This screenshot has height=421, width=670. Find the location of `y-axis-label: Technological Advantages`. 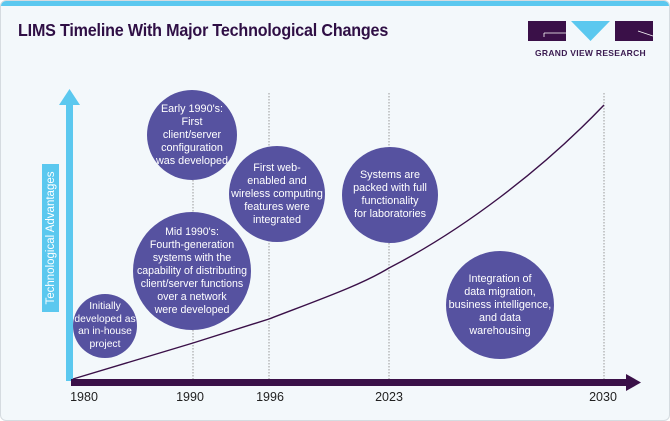

y-axis-label: Technological Advantages is located at coordinates (51, 238).